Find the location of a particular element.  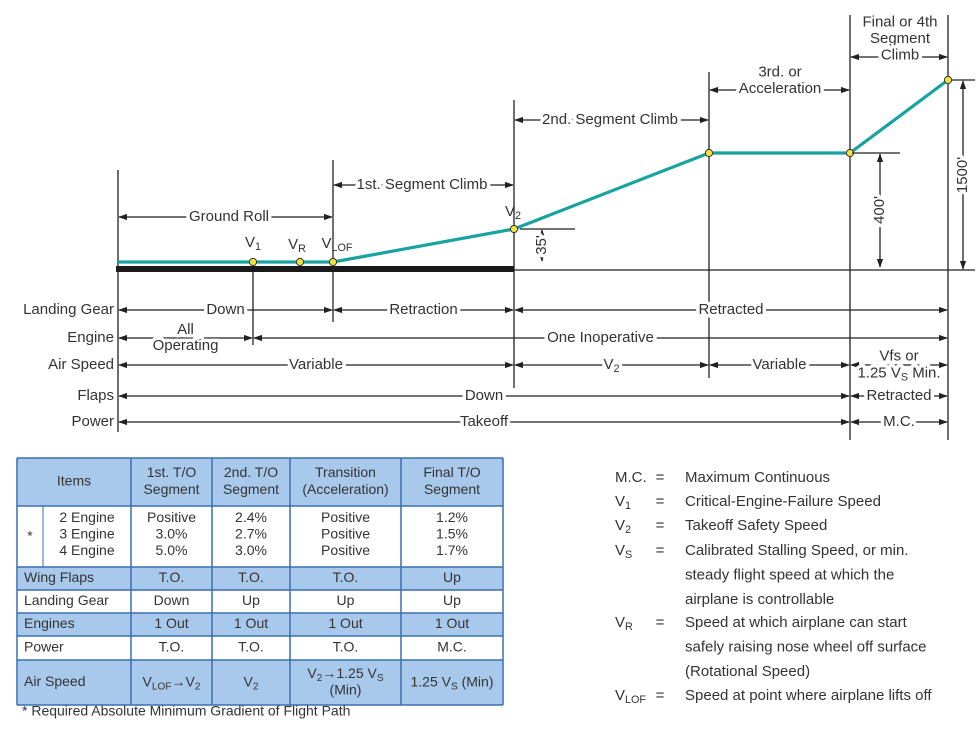

table-cell: V2 is located at coordinates (251, 682).